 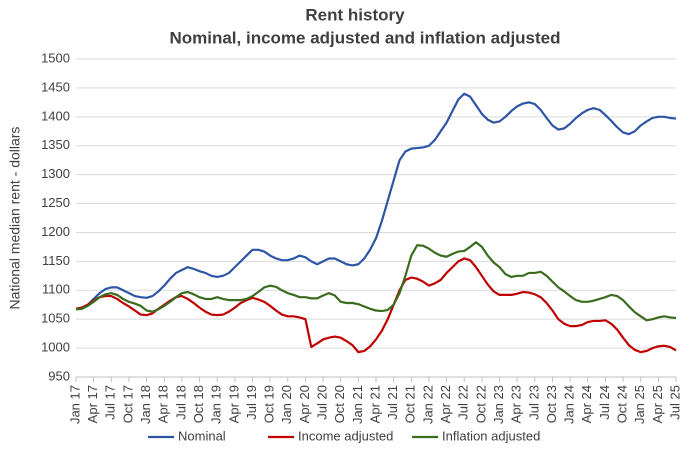 What do you see at coordinates (639, 404) in the screenshot?
I see `x-tick-label: Jan 25` at bounding box center [639, 404].